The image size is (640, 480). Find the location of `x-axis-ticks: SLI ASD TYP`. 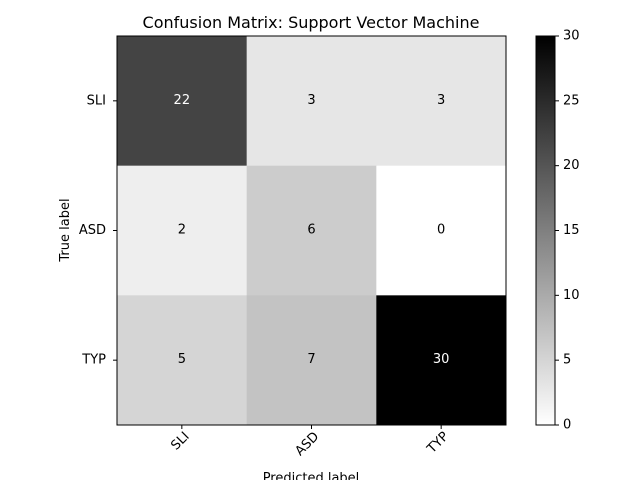

x-axis-ticks: SLI ASD TYP is located at coordinates (310, 442).